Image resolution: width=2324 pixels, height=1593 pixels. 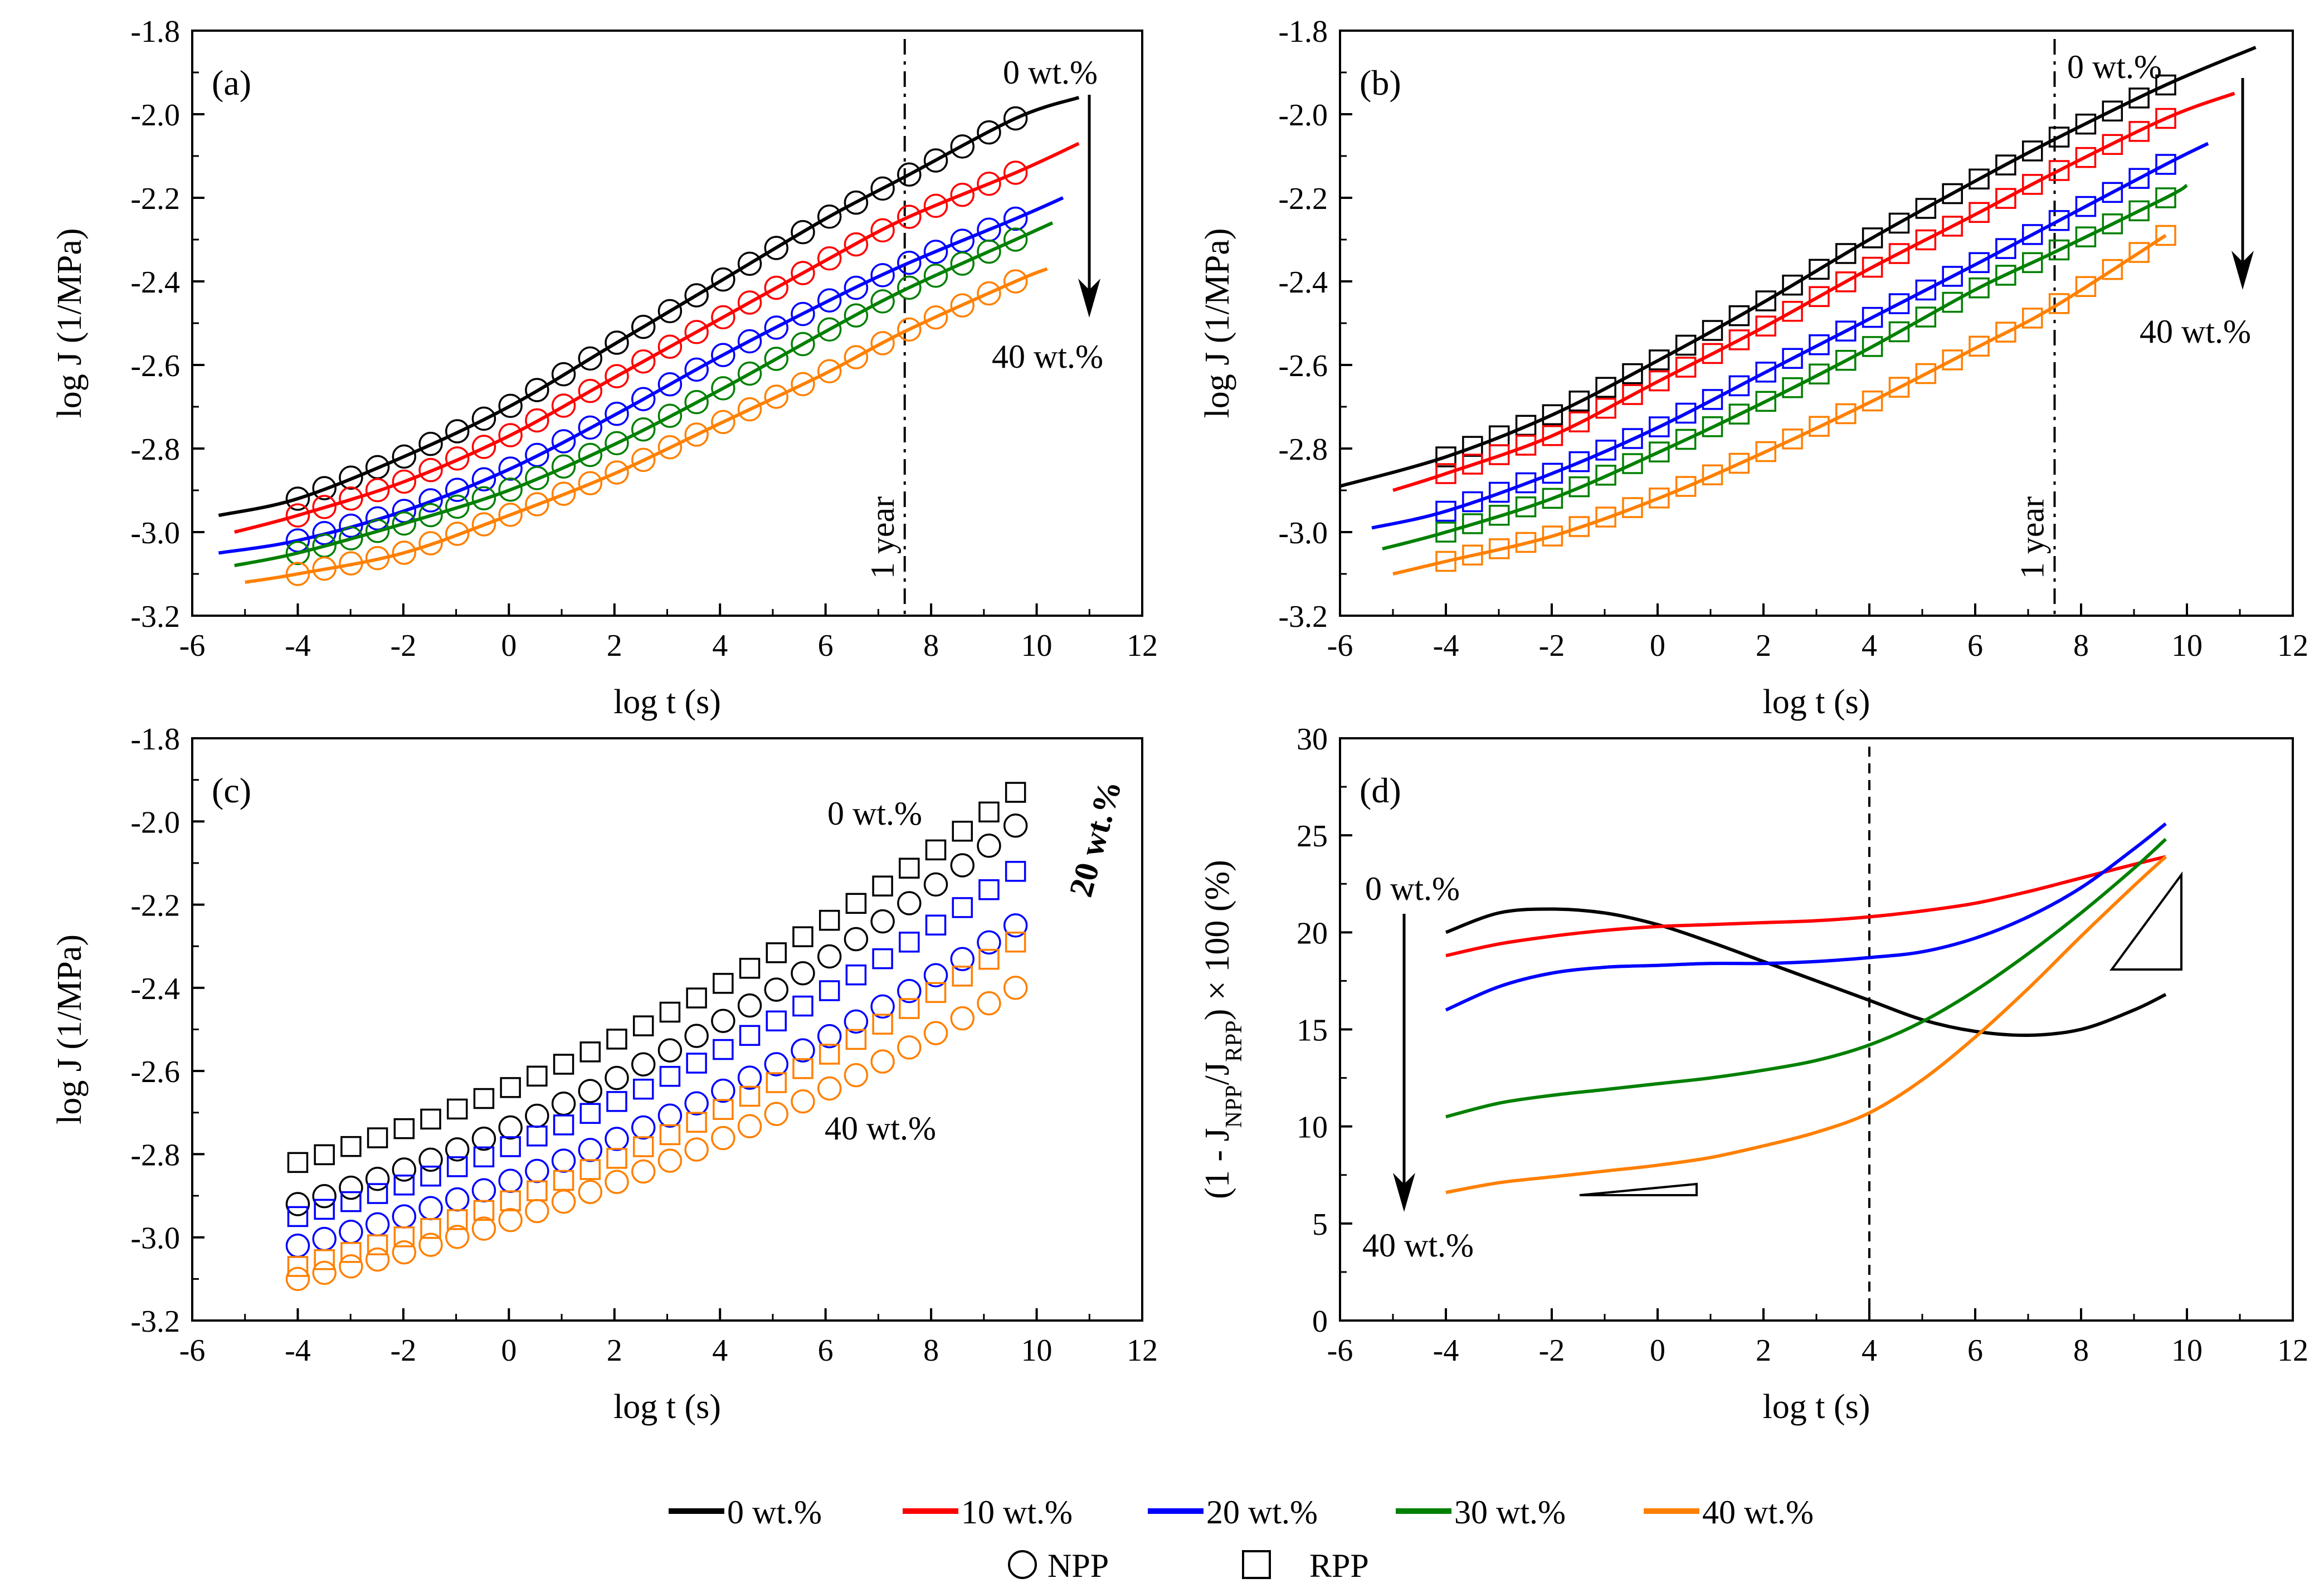 I want to click on series-40-wt-, so click(x=1806, y=1025).